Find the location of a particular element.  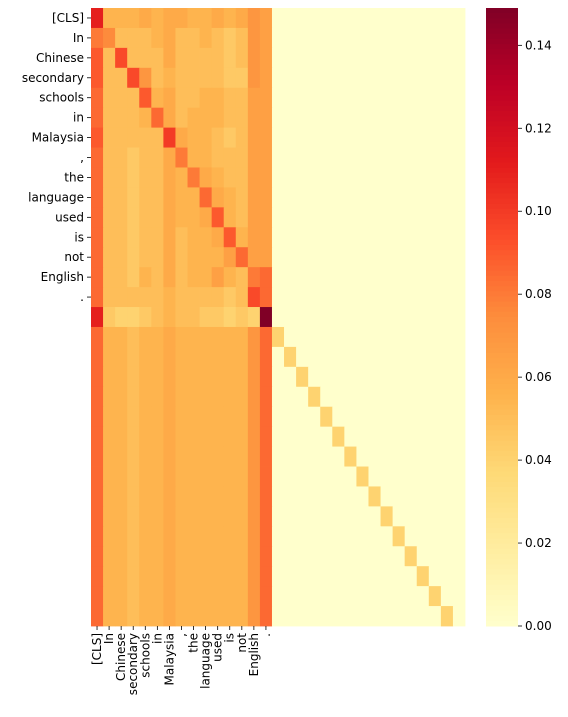

y-tick-label: language is located at coordinates (56, 197).